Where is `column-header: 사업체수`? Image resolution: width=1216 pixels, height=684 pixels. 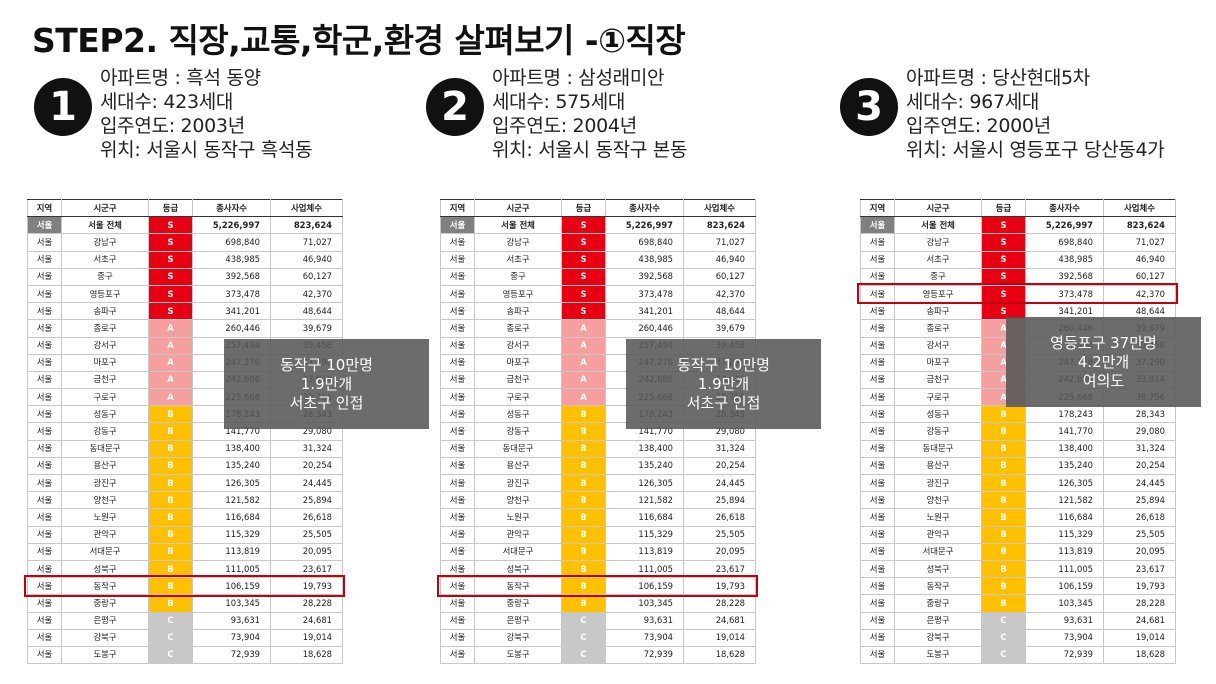
column-header: 사업체수 is located at coordinates (306, 208).